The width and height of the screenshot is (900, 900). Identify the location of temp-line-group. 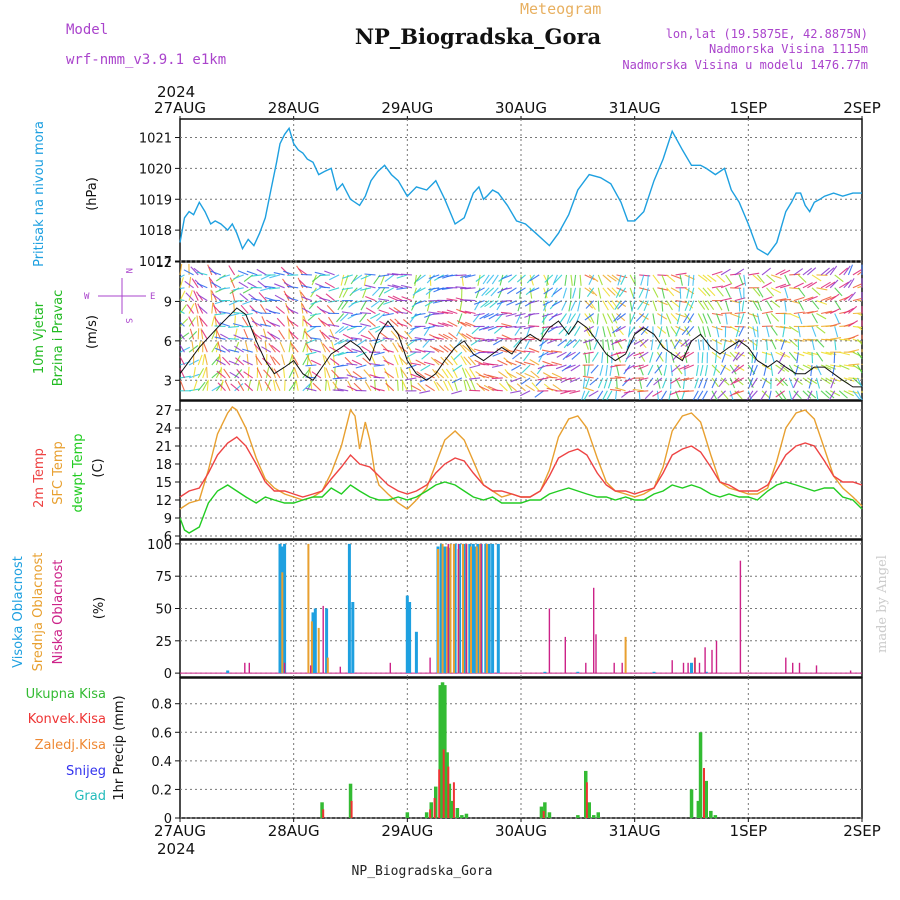
(521, 470).